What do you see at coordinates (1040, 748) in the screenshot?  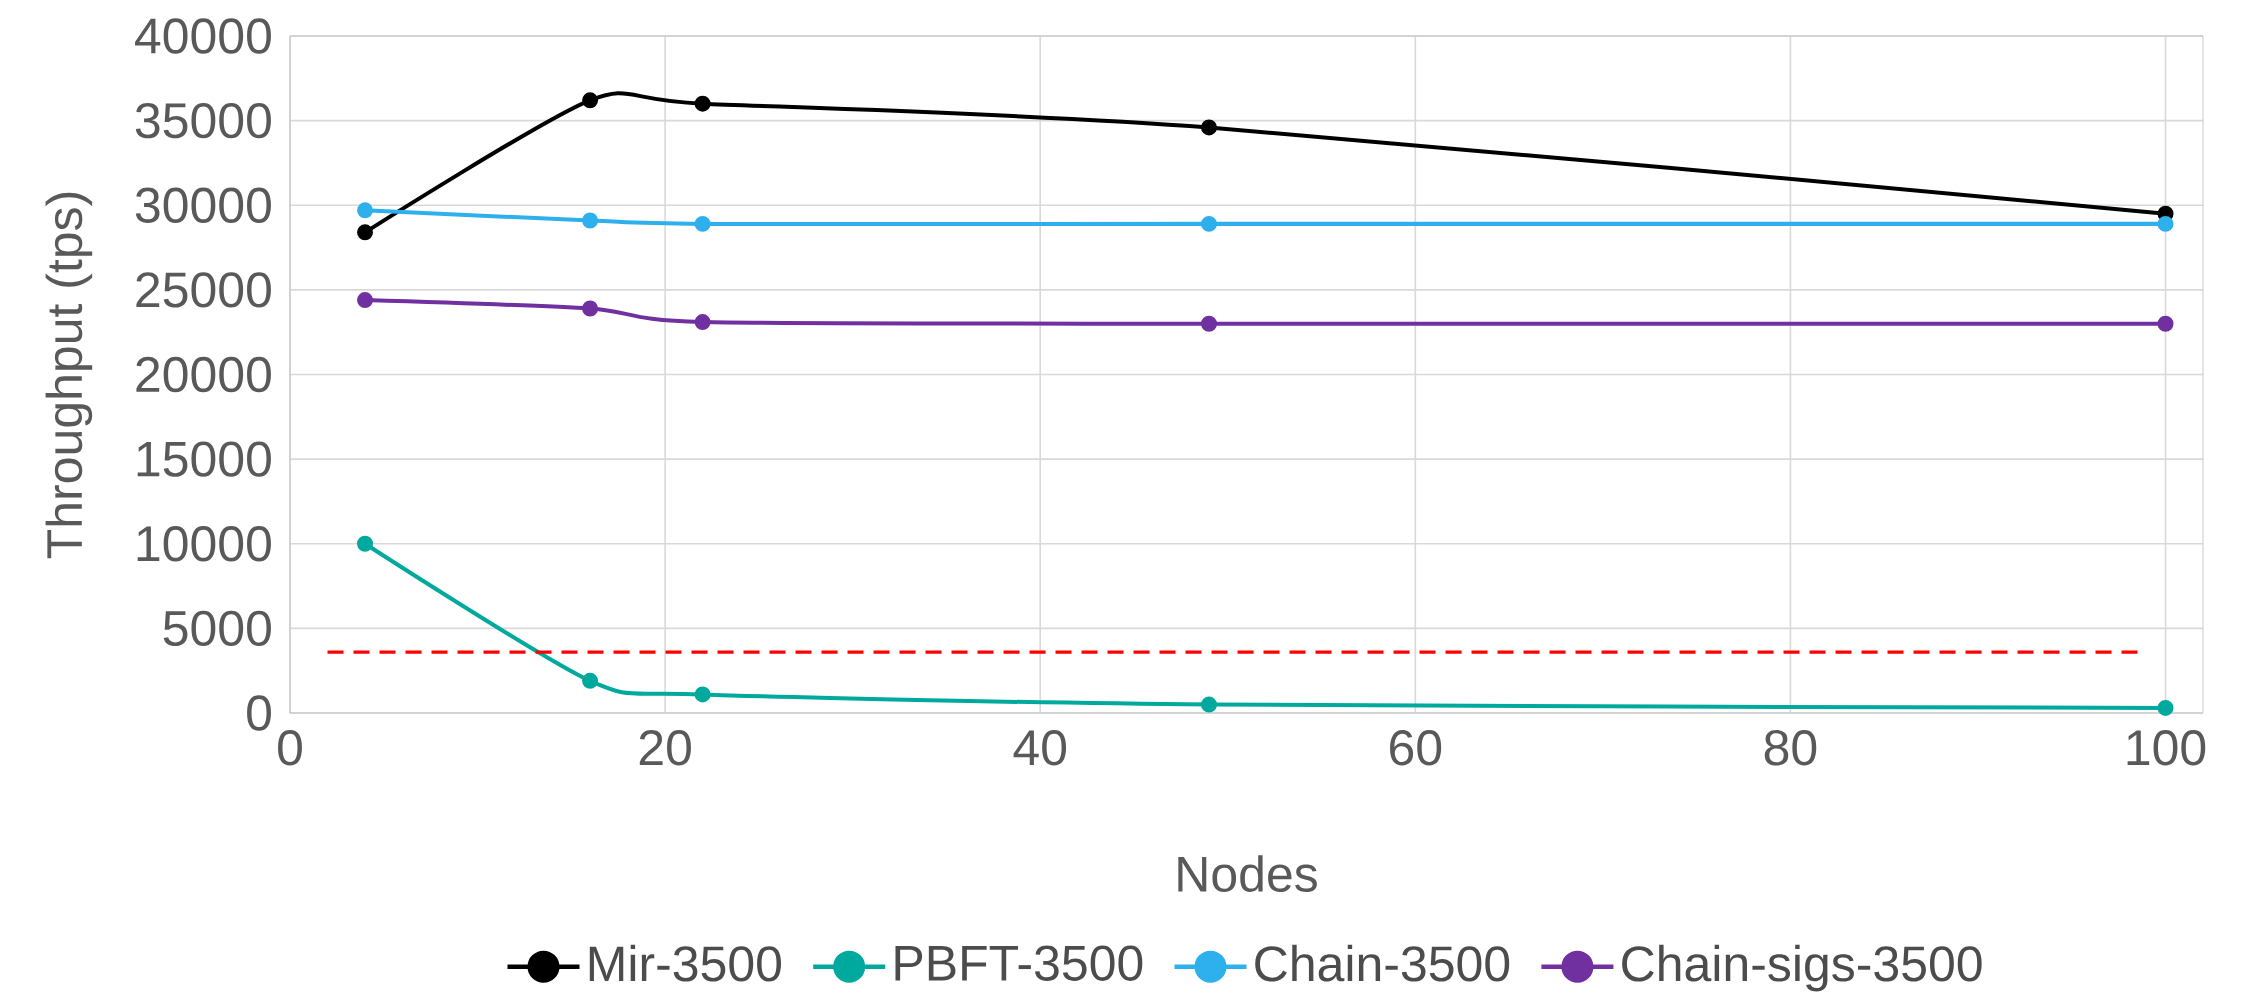 I see `x-tick-label: 40` at bounding box center [1040, 748].